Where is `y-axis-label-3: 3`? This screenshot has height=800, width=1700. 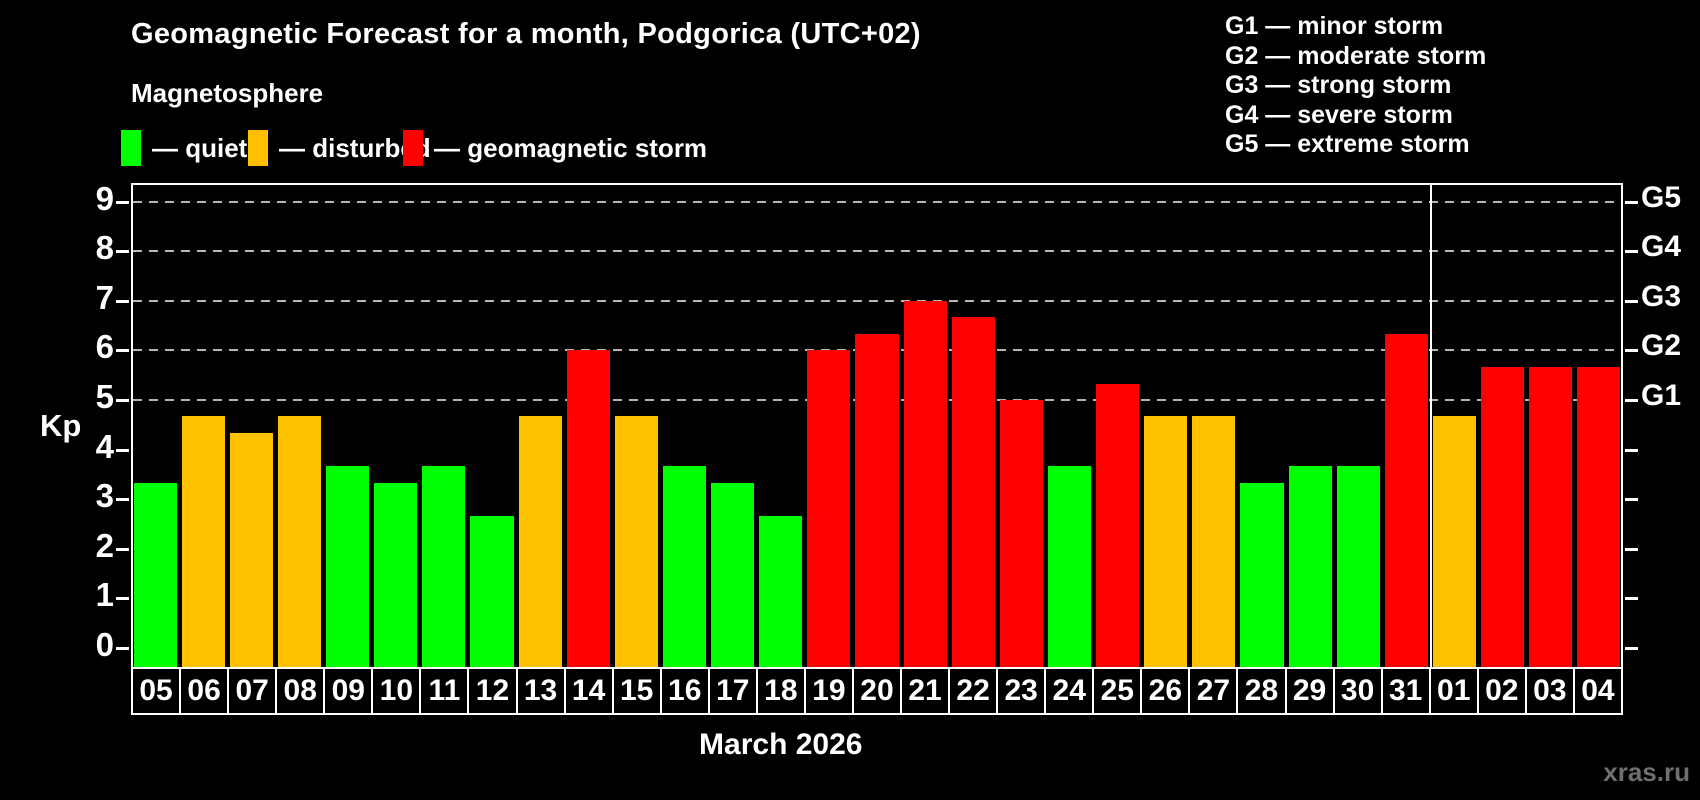 y-axis-label-3: 3 is located at coordinates (104, 496).